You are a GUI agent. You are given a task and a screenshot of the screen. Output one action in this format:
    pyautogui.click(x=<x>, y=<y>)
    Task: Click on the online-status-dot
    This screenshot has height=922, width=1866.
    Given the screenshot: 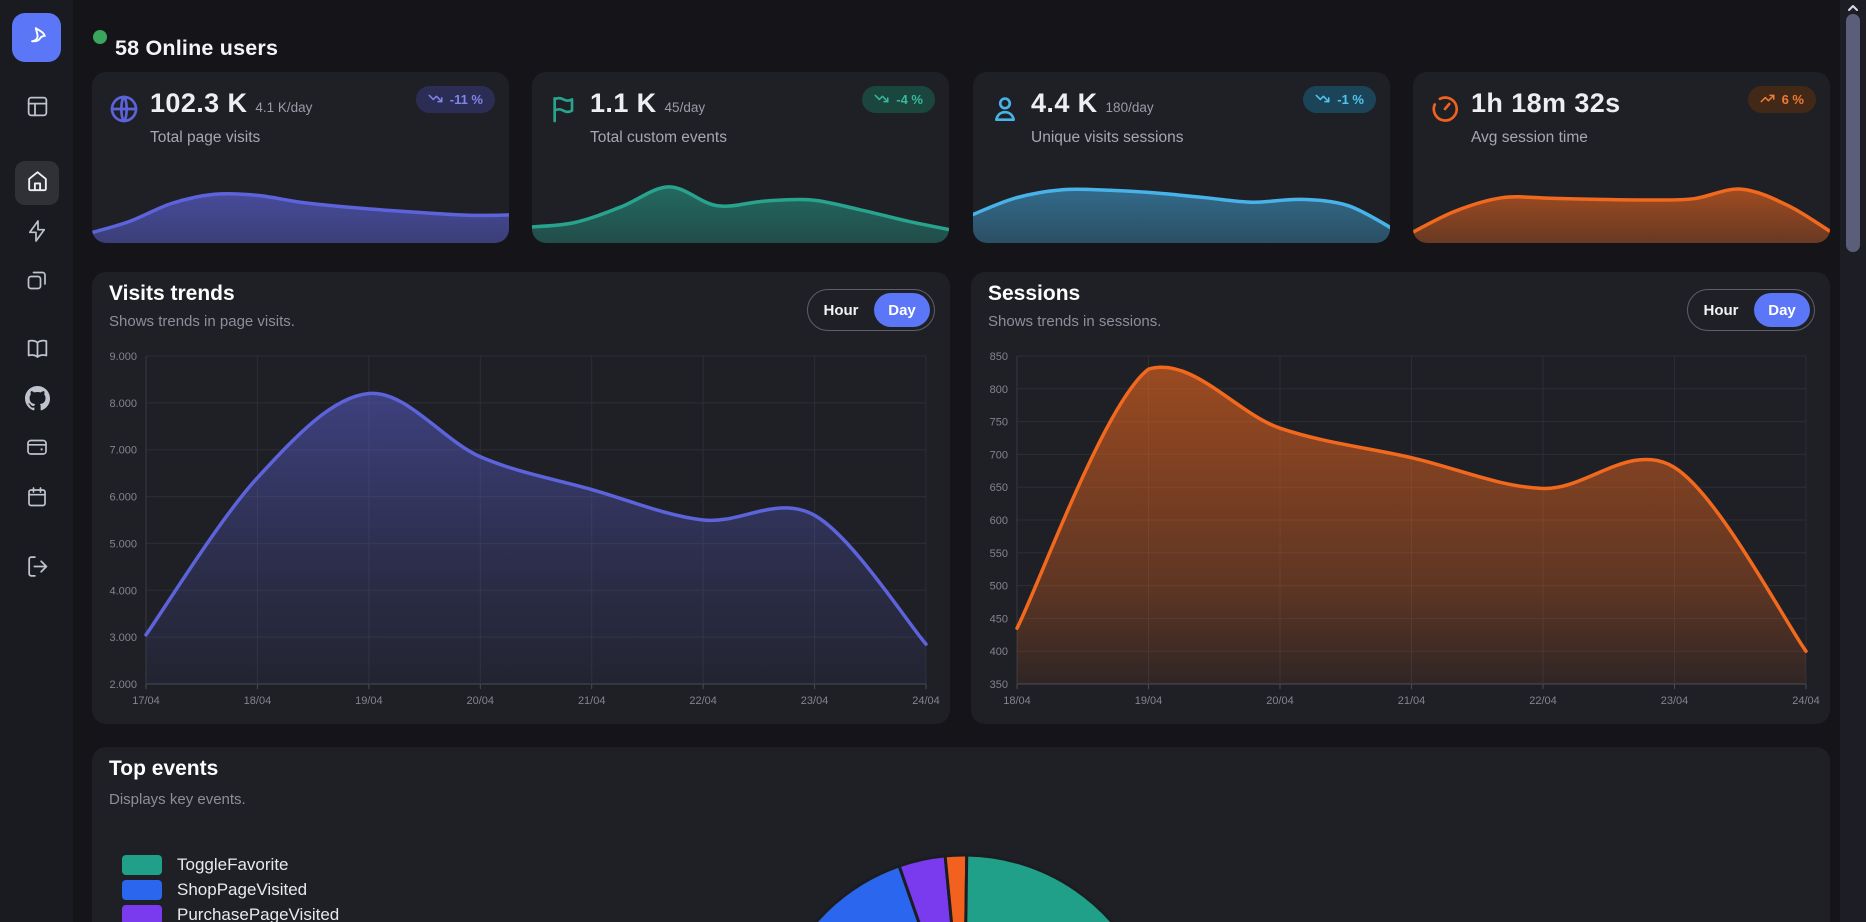 What is the action you would take?
    pyautogui.click(x=100, y=37)
    